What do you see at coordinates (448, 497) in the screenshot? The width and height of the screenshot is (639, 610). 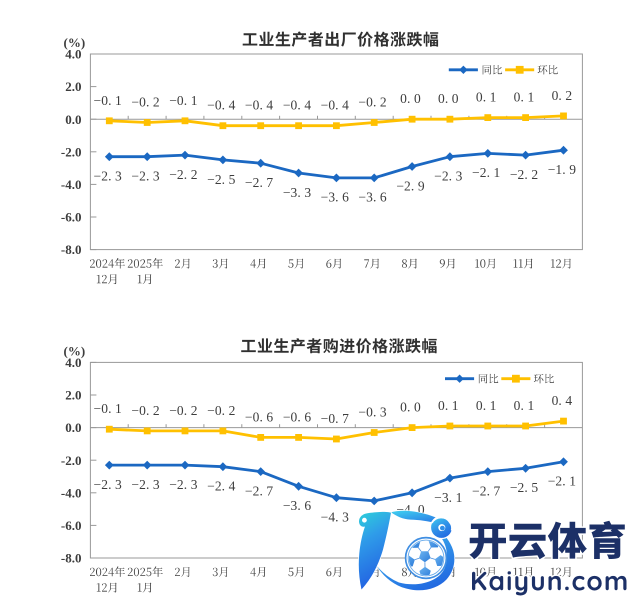 I see `svg-text: −3. 1` at bounding box center [448, 497].